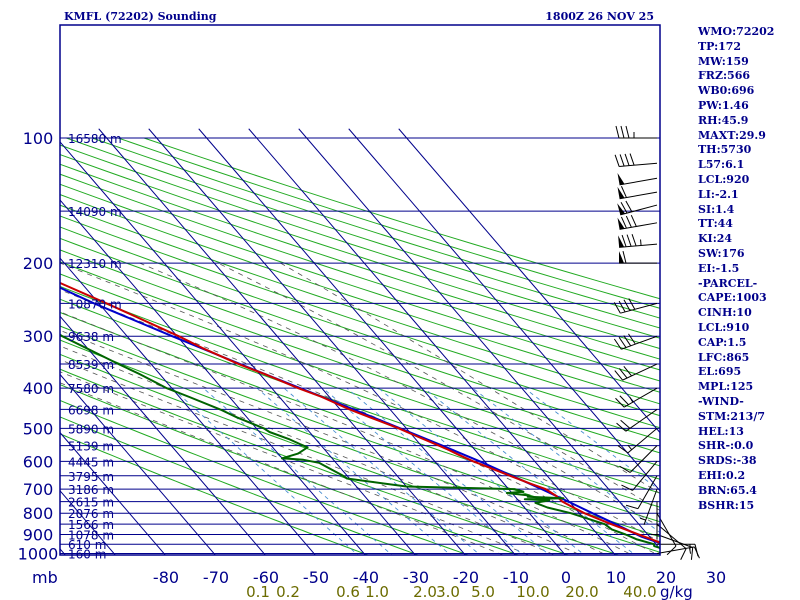 The image size is (800, 600). I want to click on height-label: 1566 m, so click(91, 525).